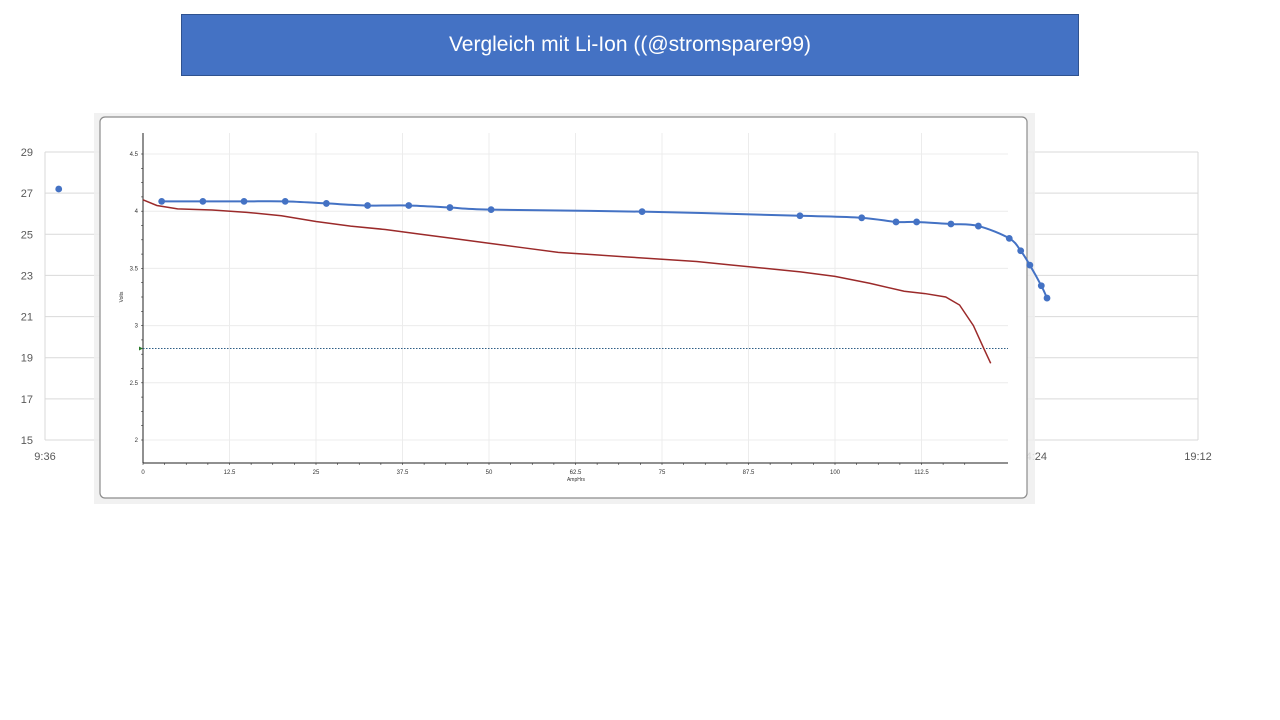 Image resolution: width=1280 pixels, height=720 pixels. I want to click on outer-y-tick: 15, so click(27, 441).